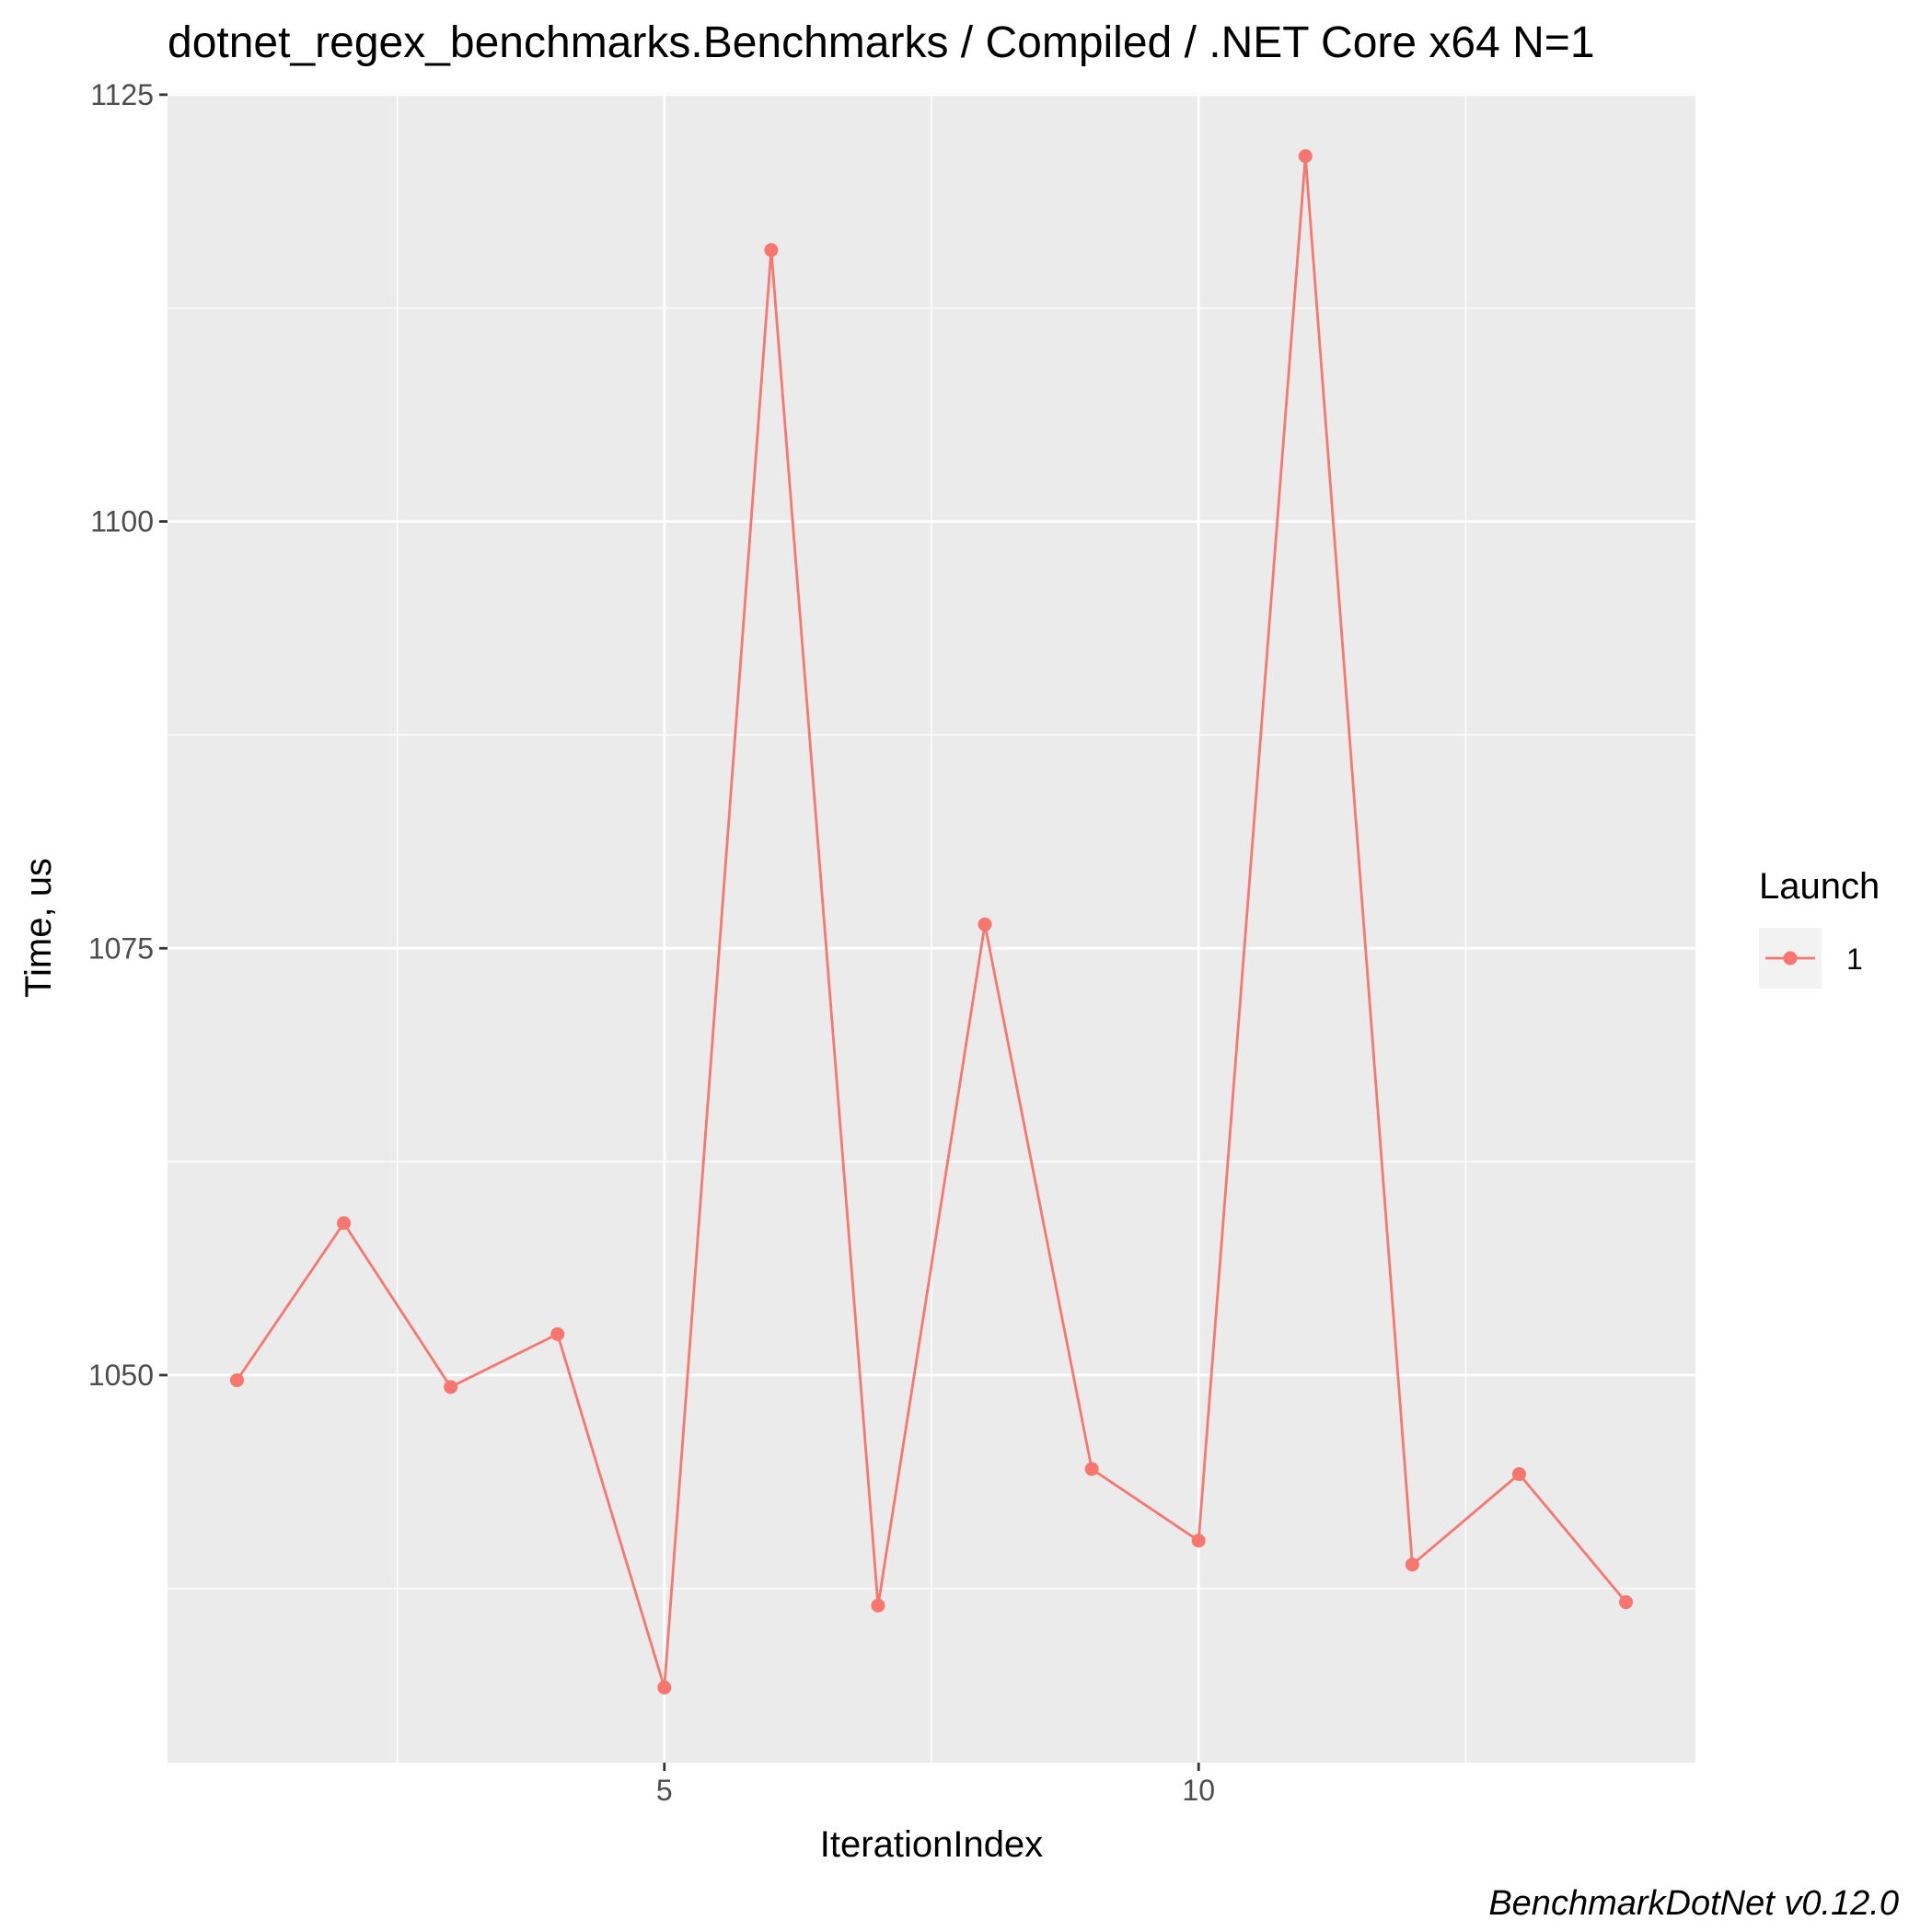 Image resolution: width=1932 pixels, height=1932 pixels. What do you see at coordinates (122, 522) in the screenshot?
I see `y-tick-label: 1100` at bounding box center [122, 522].